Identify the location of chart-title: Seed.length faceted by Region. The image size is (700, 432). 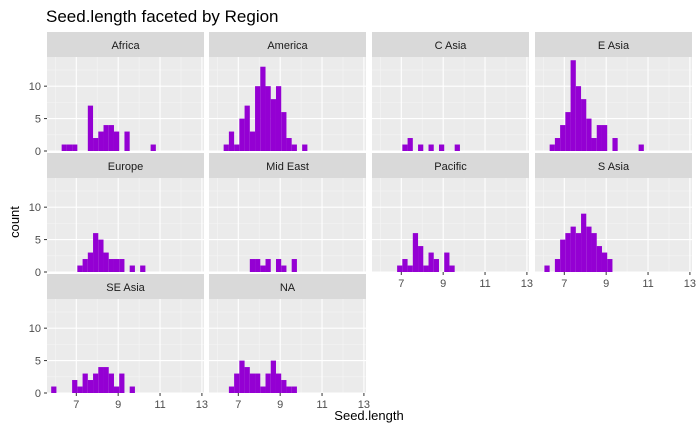
(162, 16).